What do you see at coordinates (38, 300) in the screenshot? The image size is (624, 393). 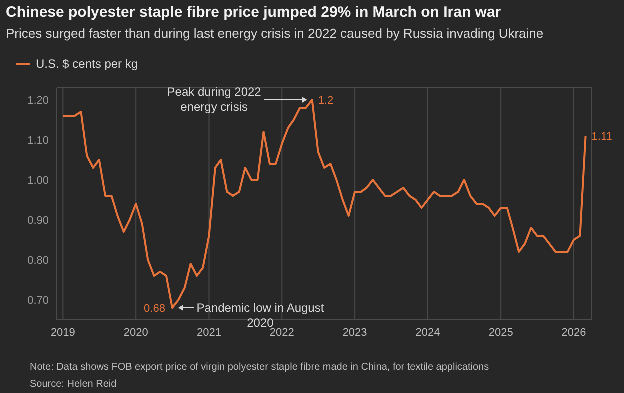 I see `y-tick-label: 0.70` at bounding box center [38, 300].